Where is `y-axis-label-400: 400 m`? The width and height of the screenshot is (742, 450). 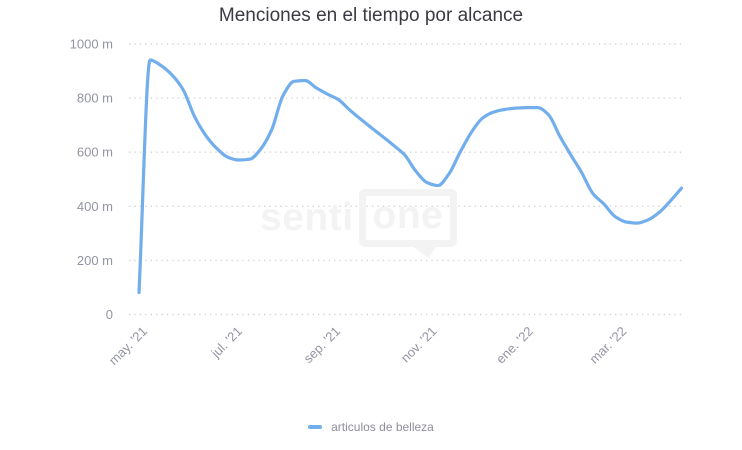 y-axis-label-400: 400 m is located at coordinates (95, 206).